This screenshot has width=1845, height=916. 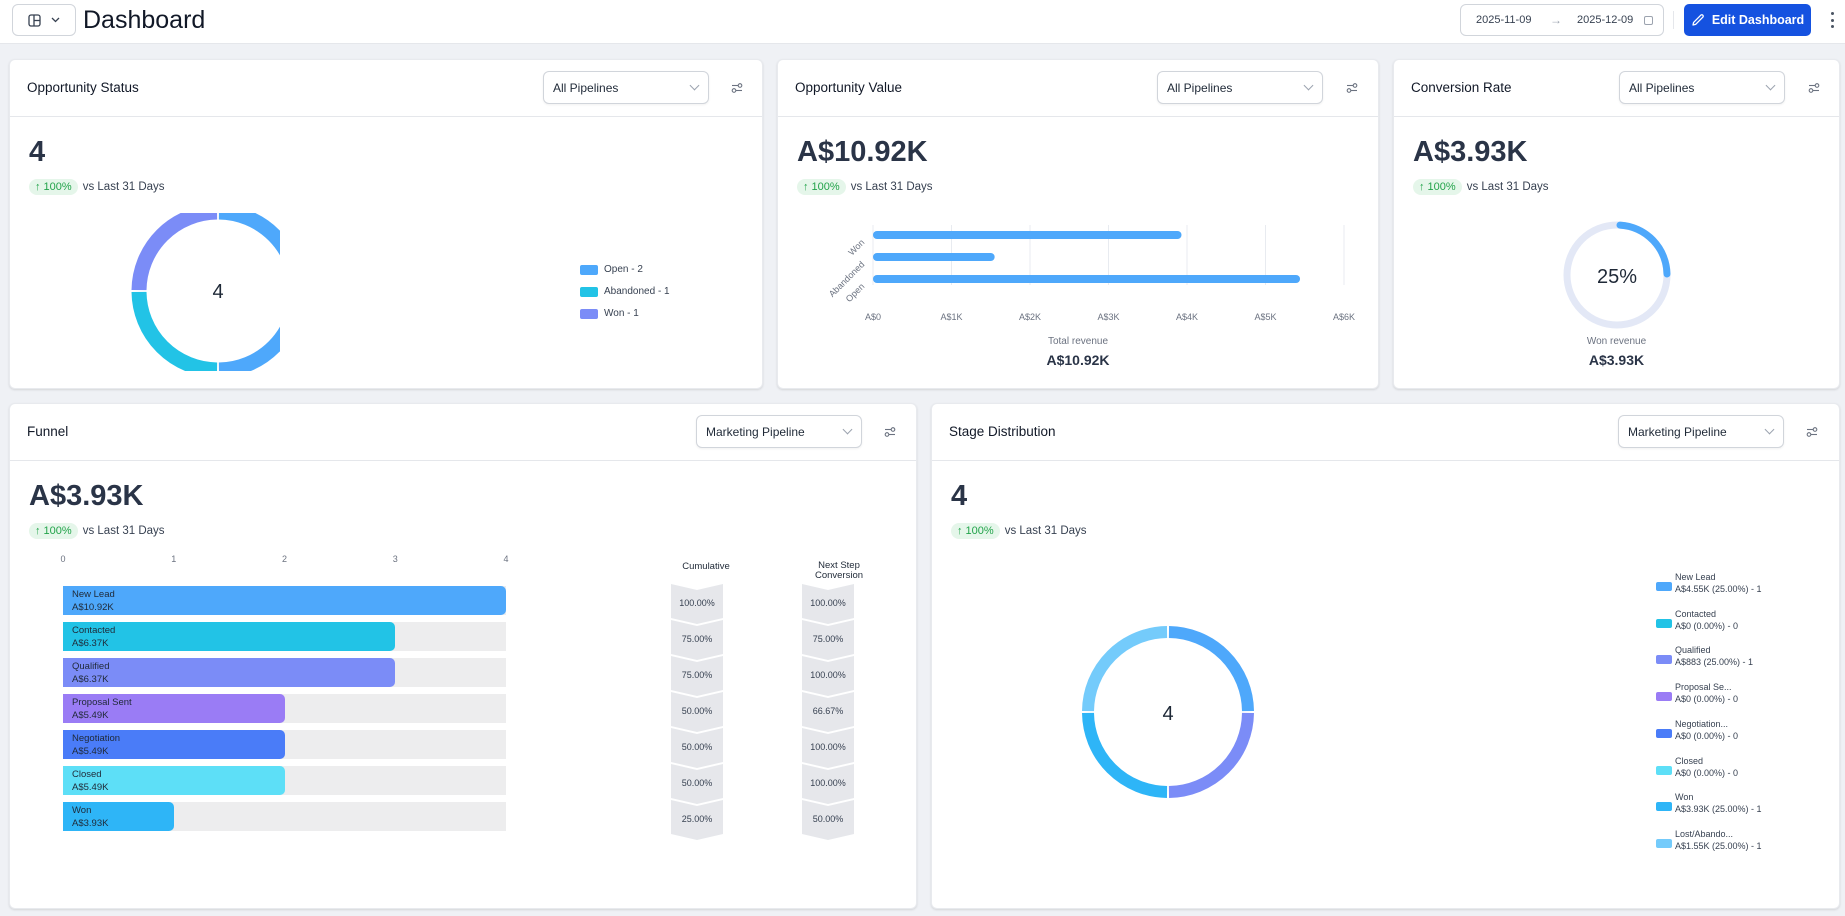 What do you see at coordinates (90, 823) in the screenshot?
I see `stage-value: A$3.93K` at bounding box center [90, 823].